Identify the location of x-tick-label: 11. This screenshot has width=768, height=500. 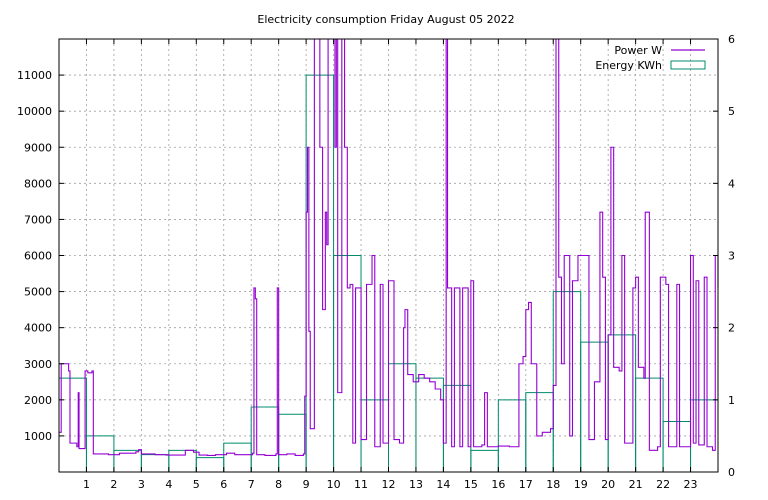
(361, 484).